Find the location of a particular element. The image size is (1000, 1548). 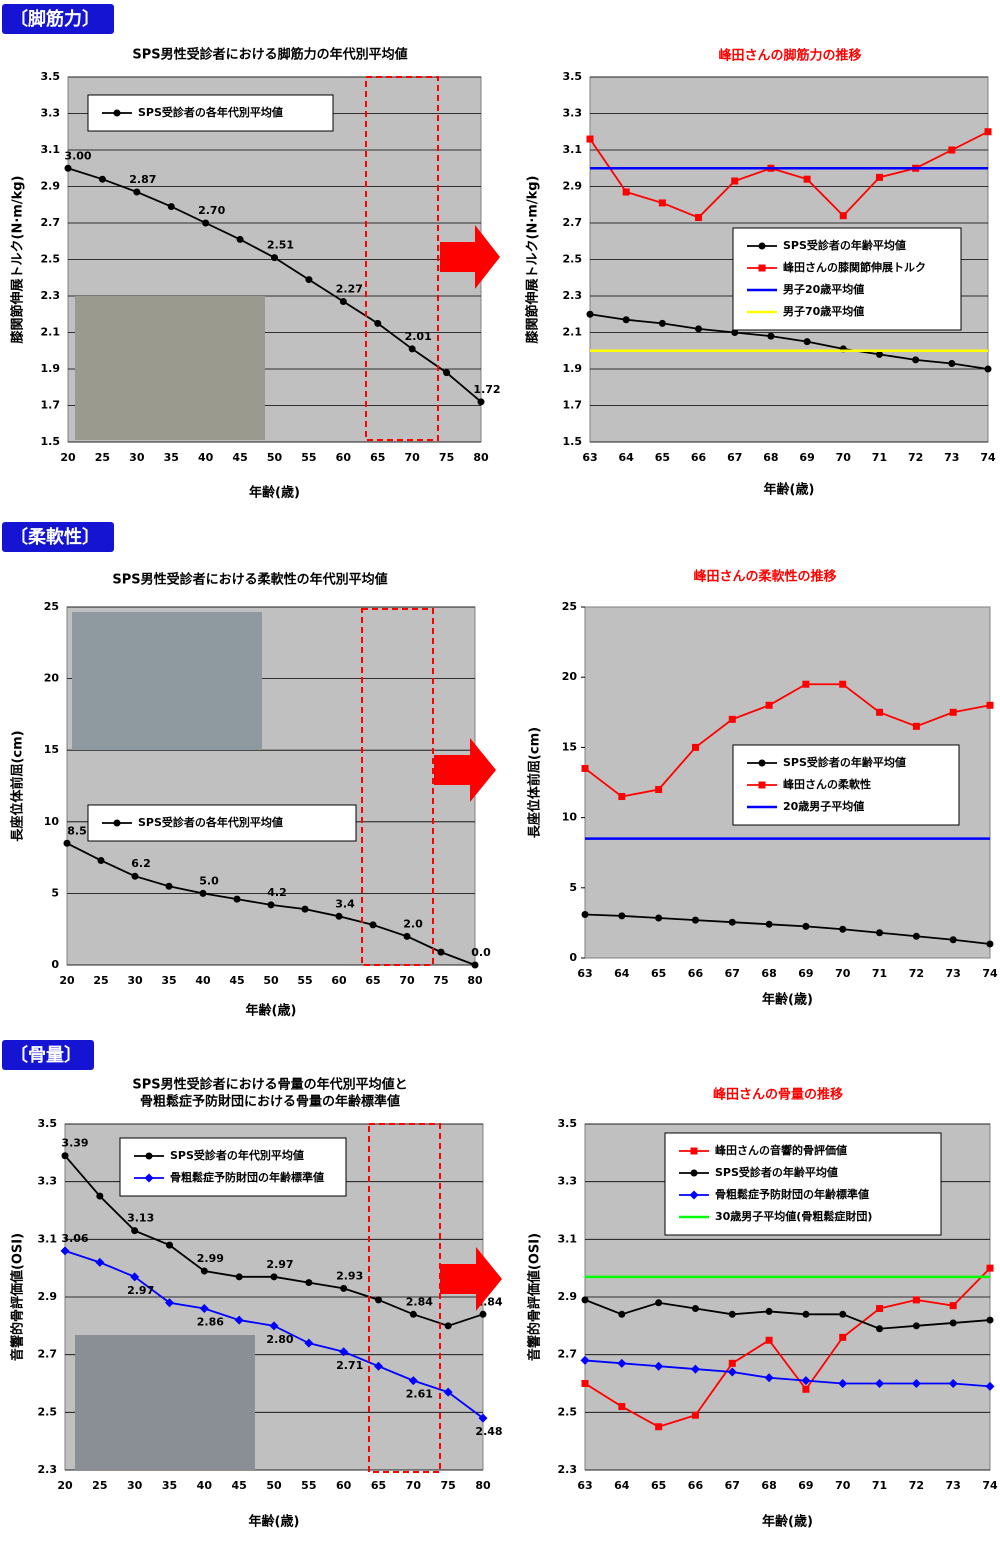

data-label: 2.99 is located at coordinates (210, 1258).